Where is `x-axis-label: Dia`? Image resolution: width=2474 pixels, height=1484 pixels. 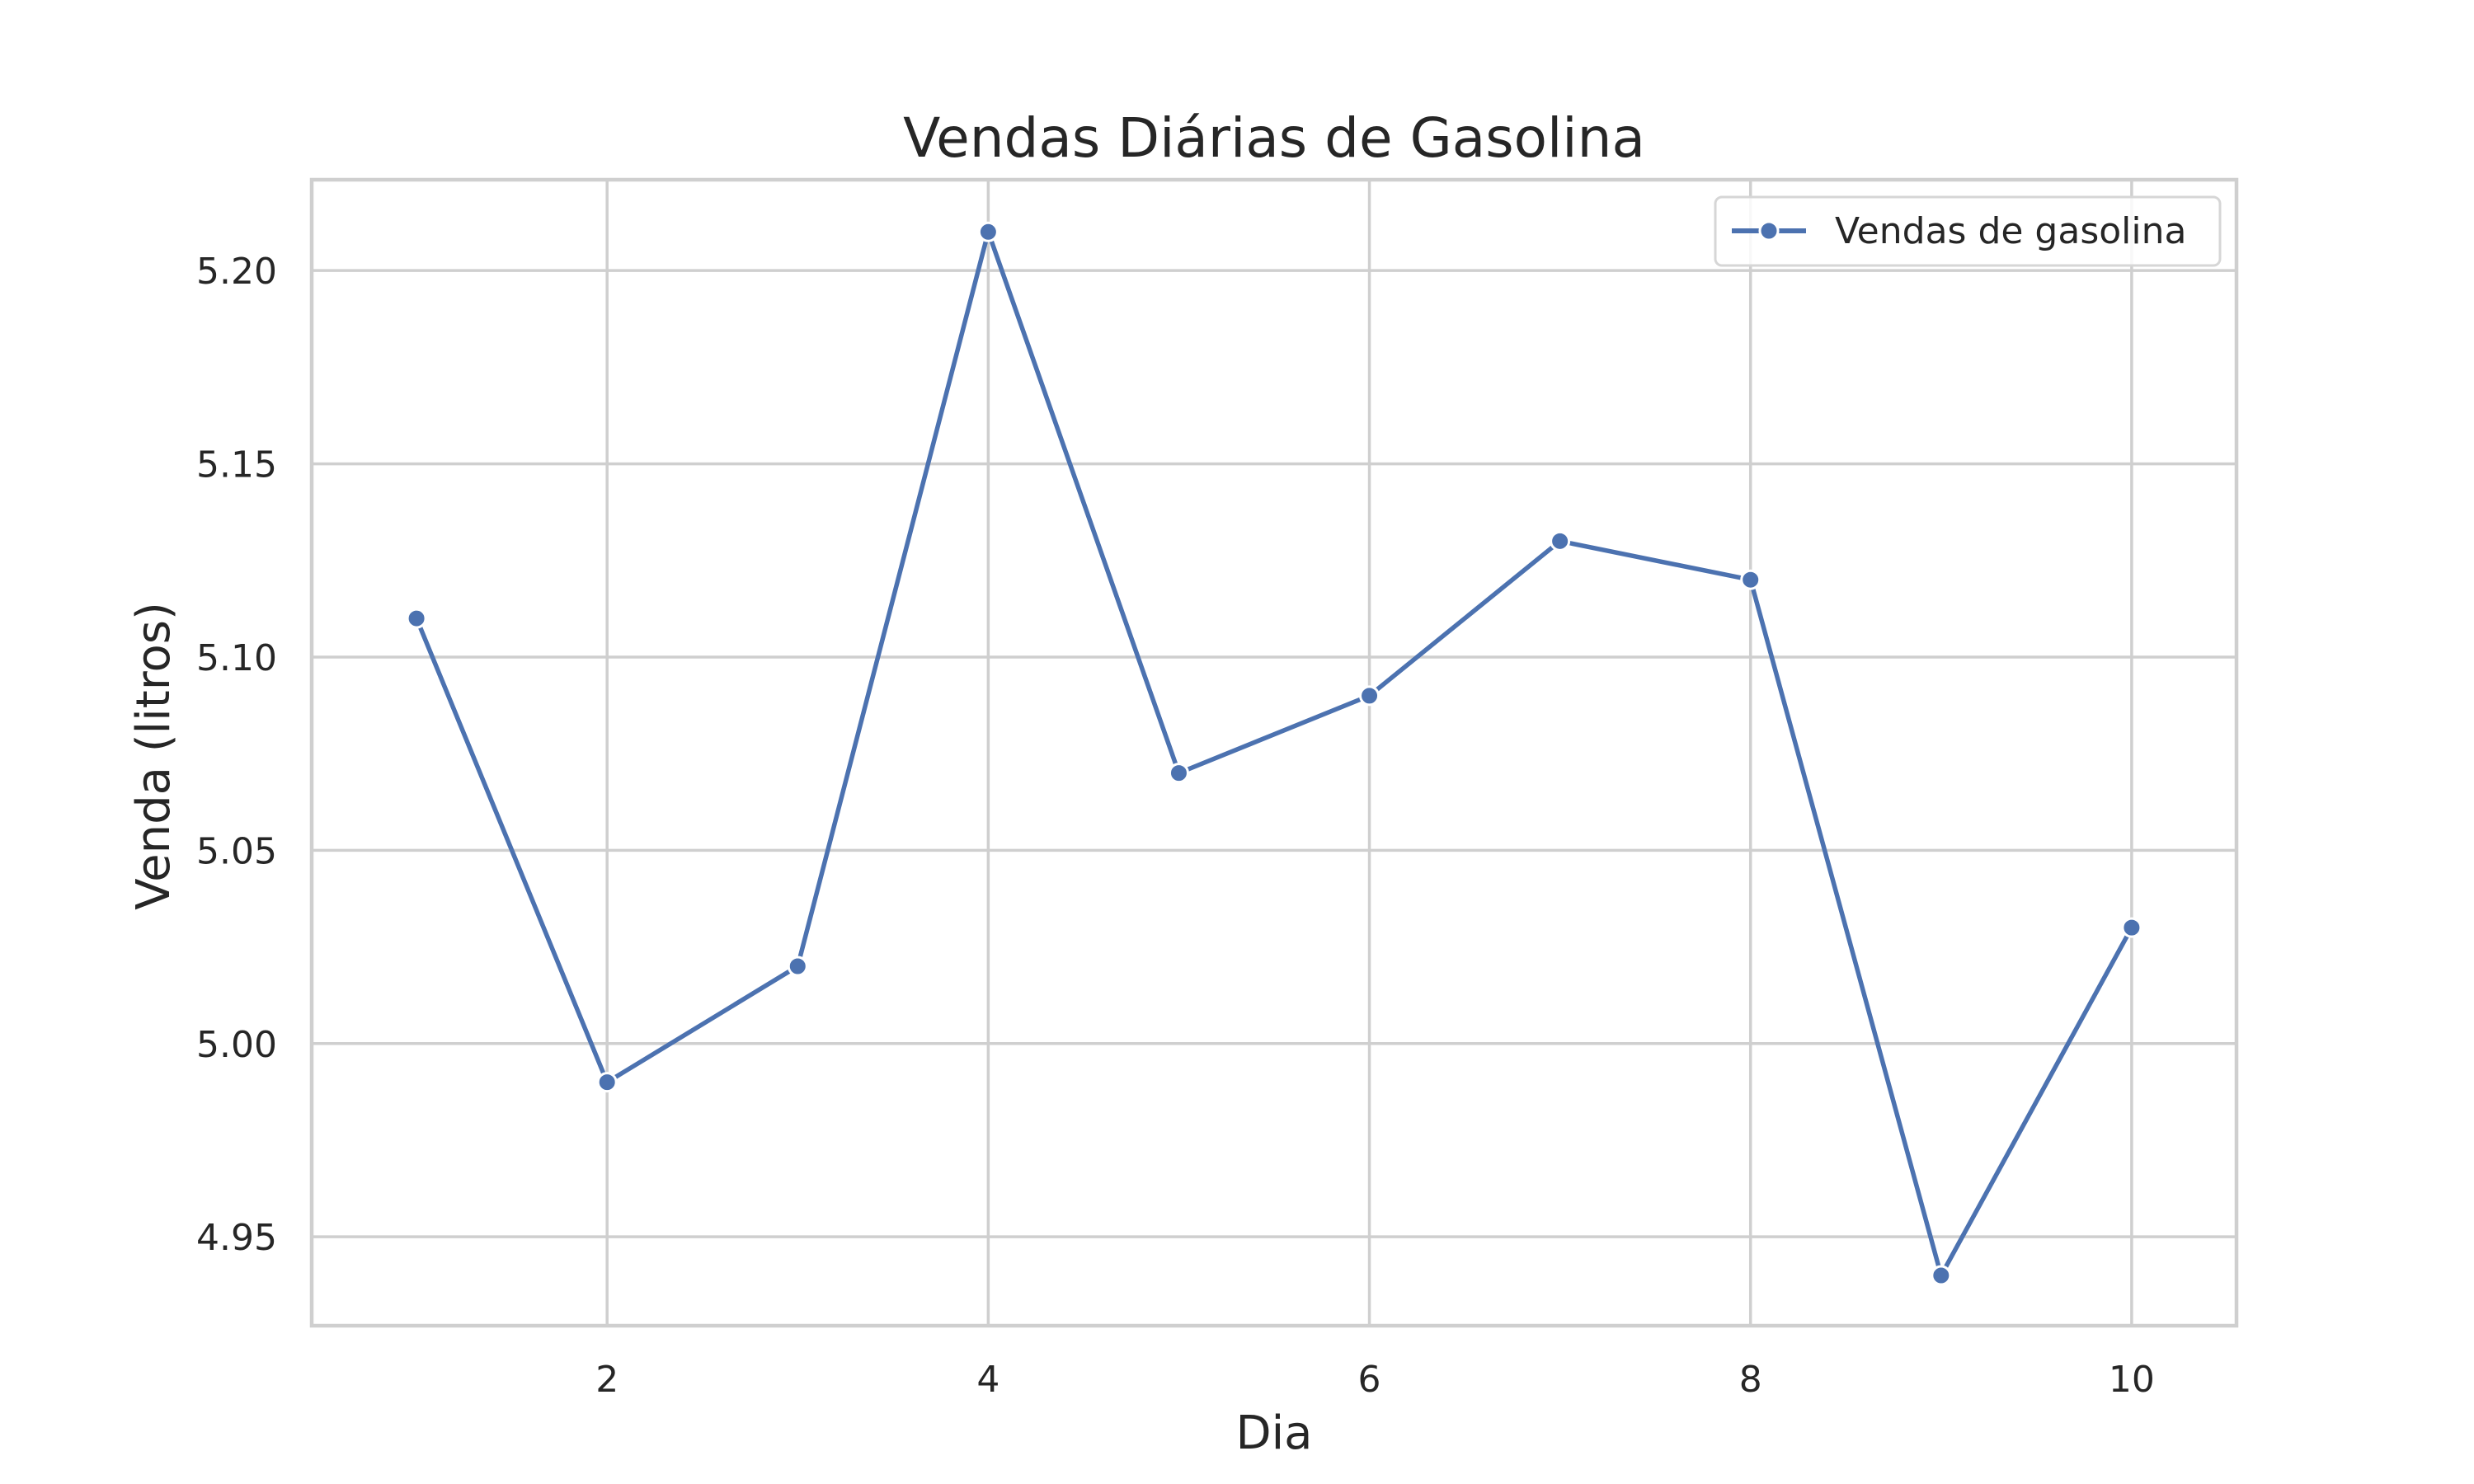
x-axis-label: Dia is located at coordinates (1274, 1433).